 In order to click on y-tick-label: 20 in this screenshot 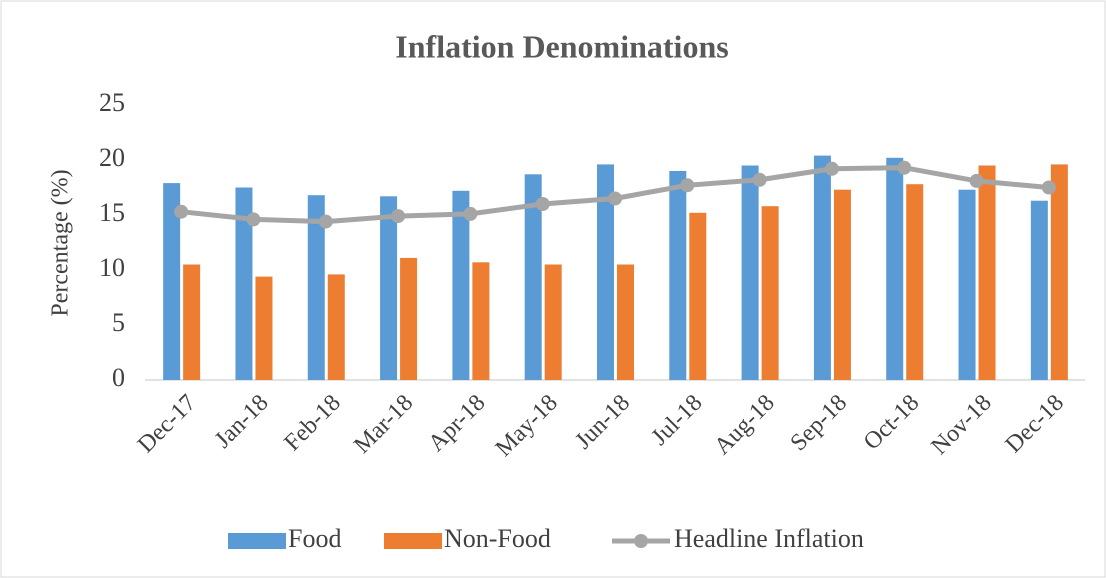, I will do `click(112, 157)`.